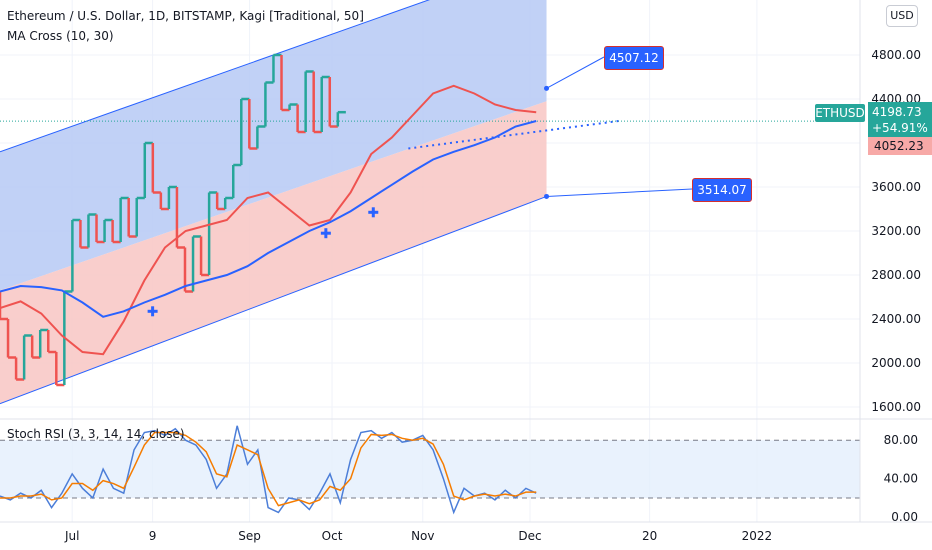  Describe the element at coordinates (722, 190) in the screenshot. I see `channel-lower-callout: 3514.07` at that location.